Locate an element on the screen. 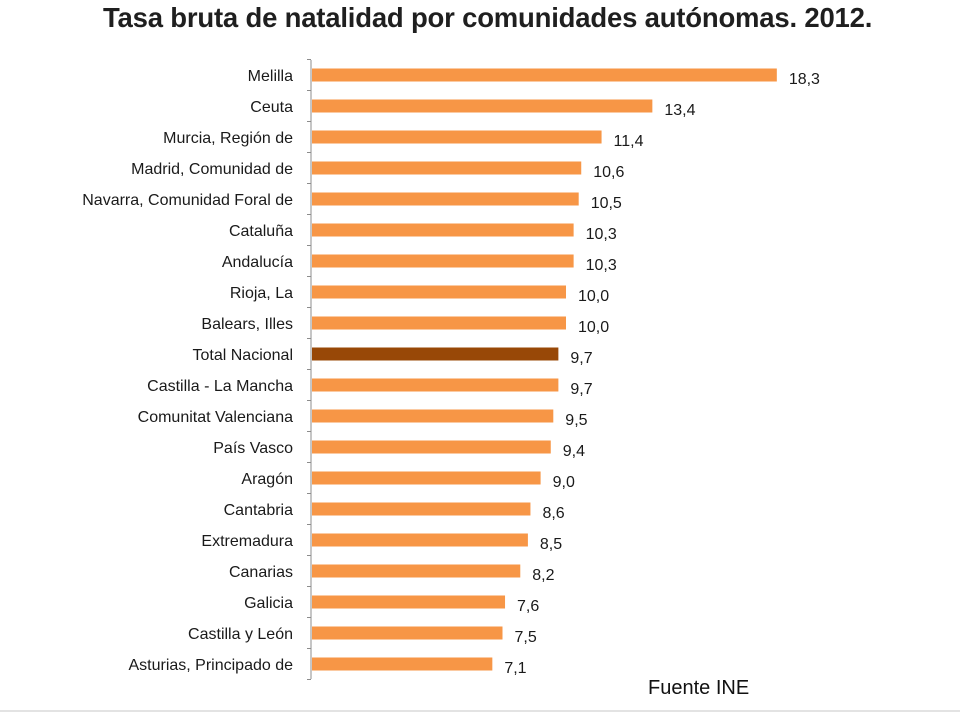 The image size is (960, 720). value-label-aragon: 9,0 is located at coordinates (564, 482).